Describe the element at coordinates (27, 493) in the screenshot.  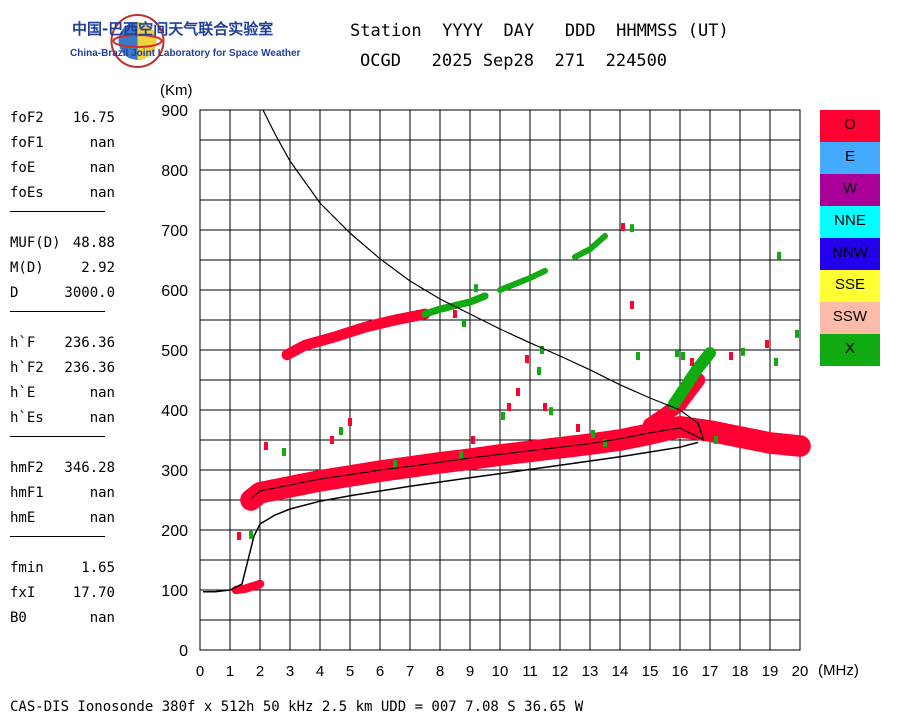
I see `param-label: hmF1` at that location.